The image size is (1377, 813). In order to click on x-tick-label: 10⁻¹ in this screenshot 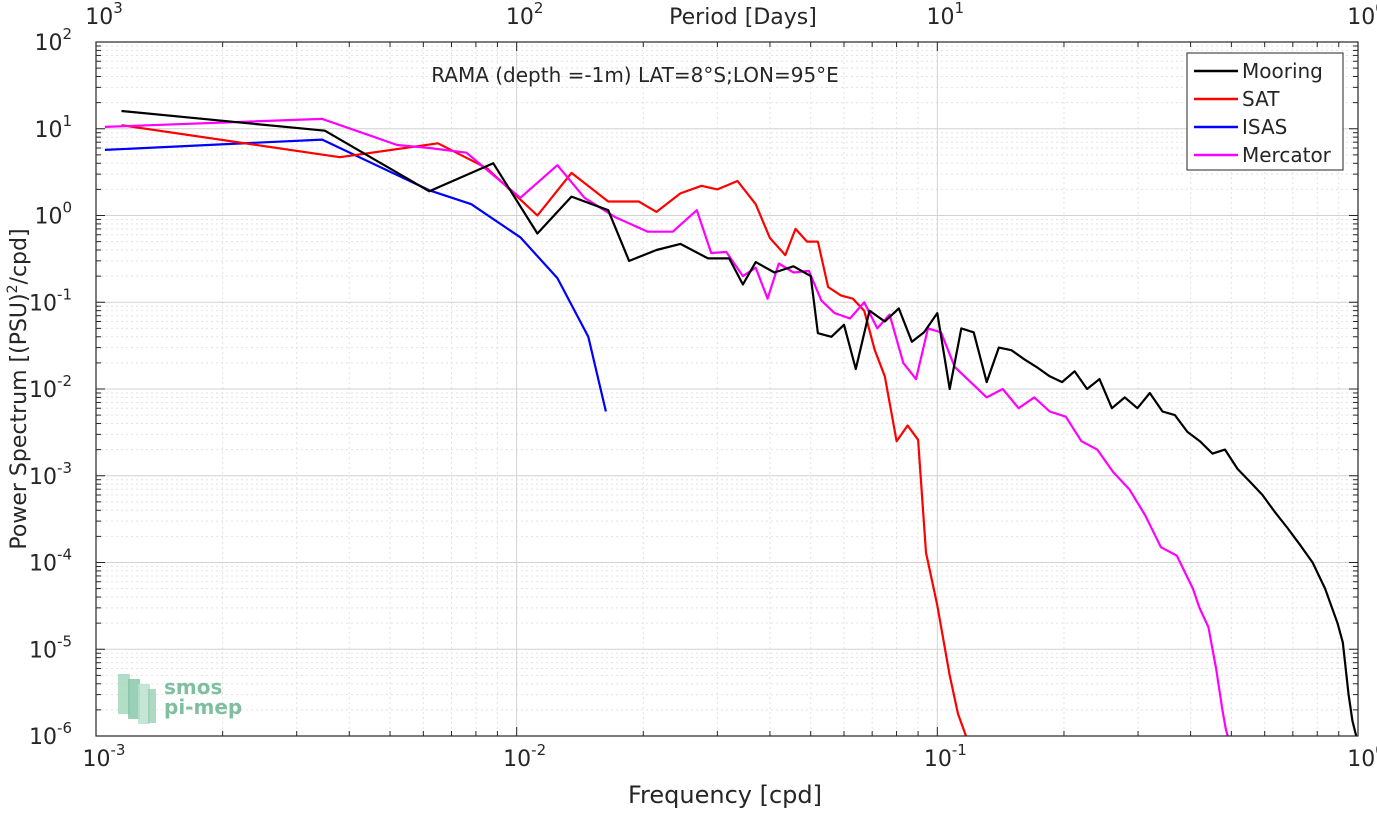, I will do `click(945, 756)`.